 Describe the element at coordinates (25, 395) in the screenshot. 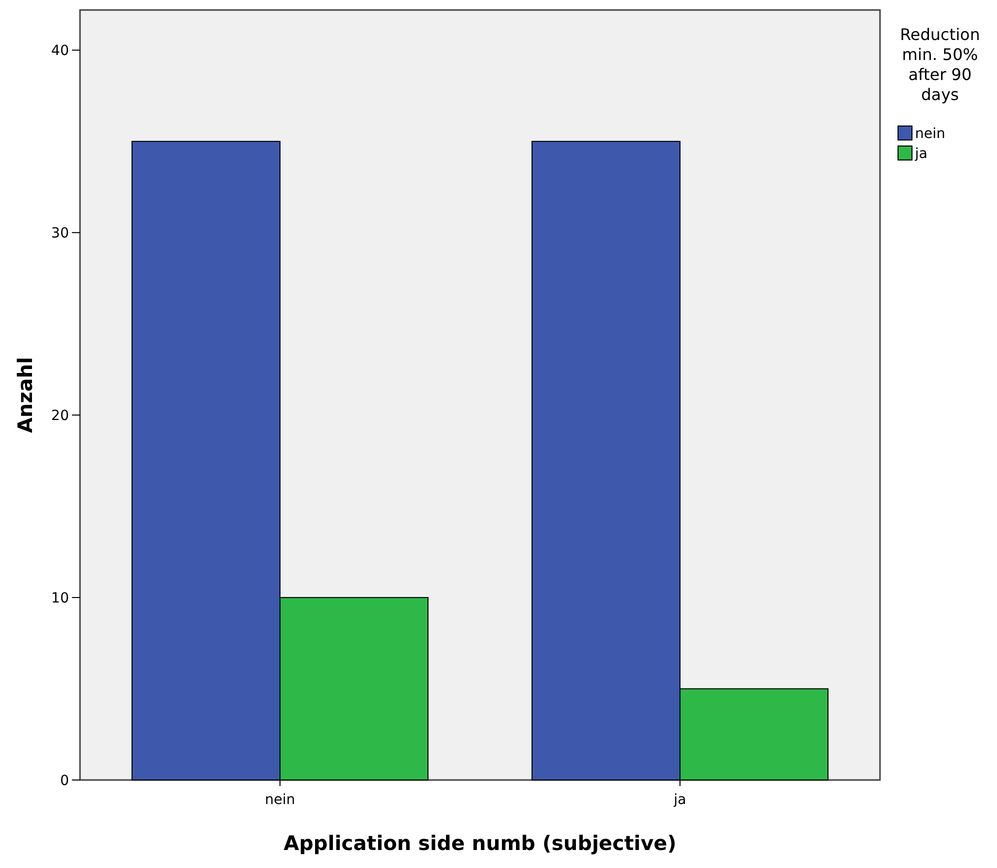

I see `y-axis-title: Anzahl` at that location.